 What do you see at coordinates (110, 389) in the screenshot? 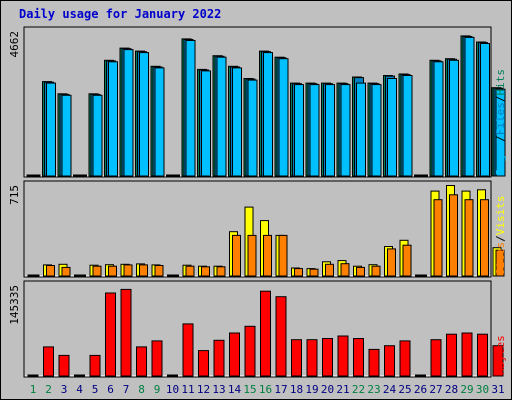
I see `x-tick-label-6: 6` at bounding box center [110, 389].